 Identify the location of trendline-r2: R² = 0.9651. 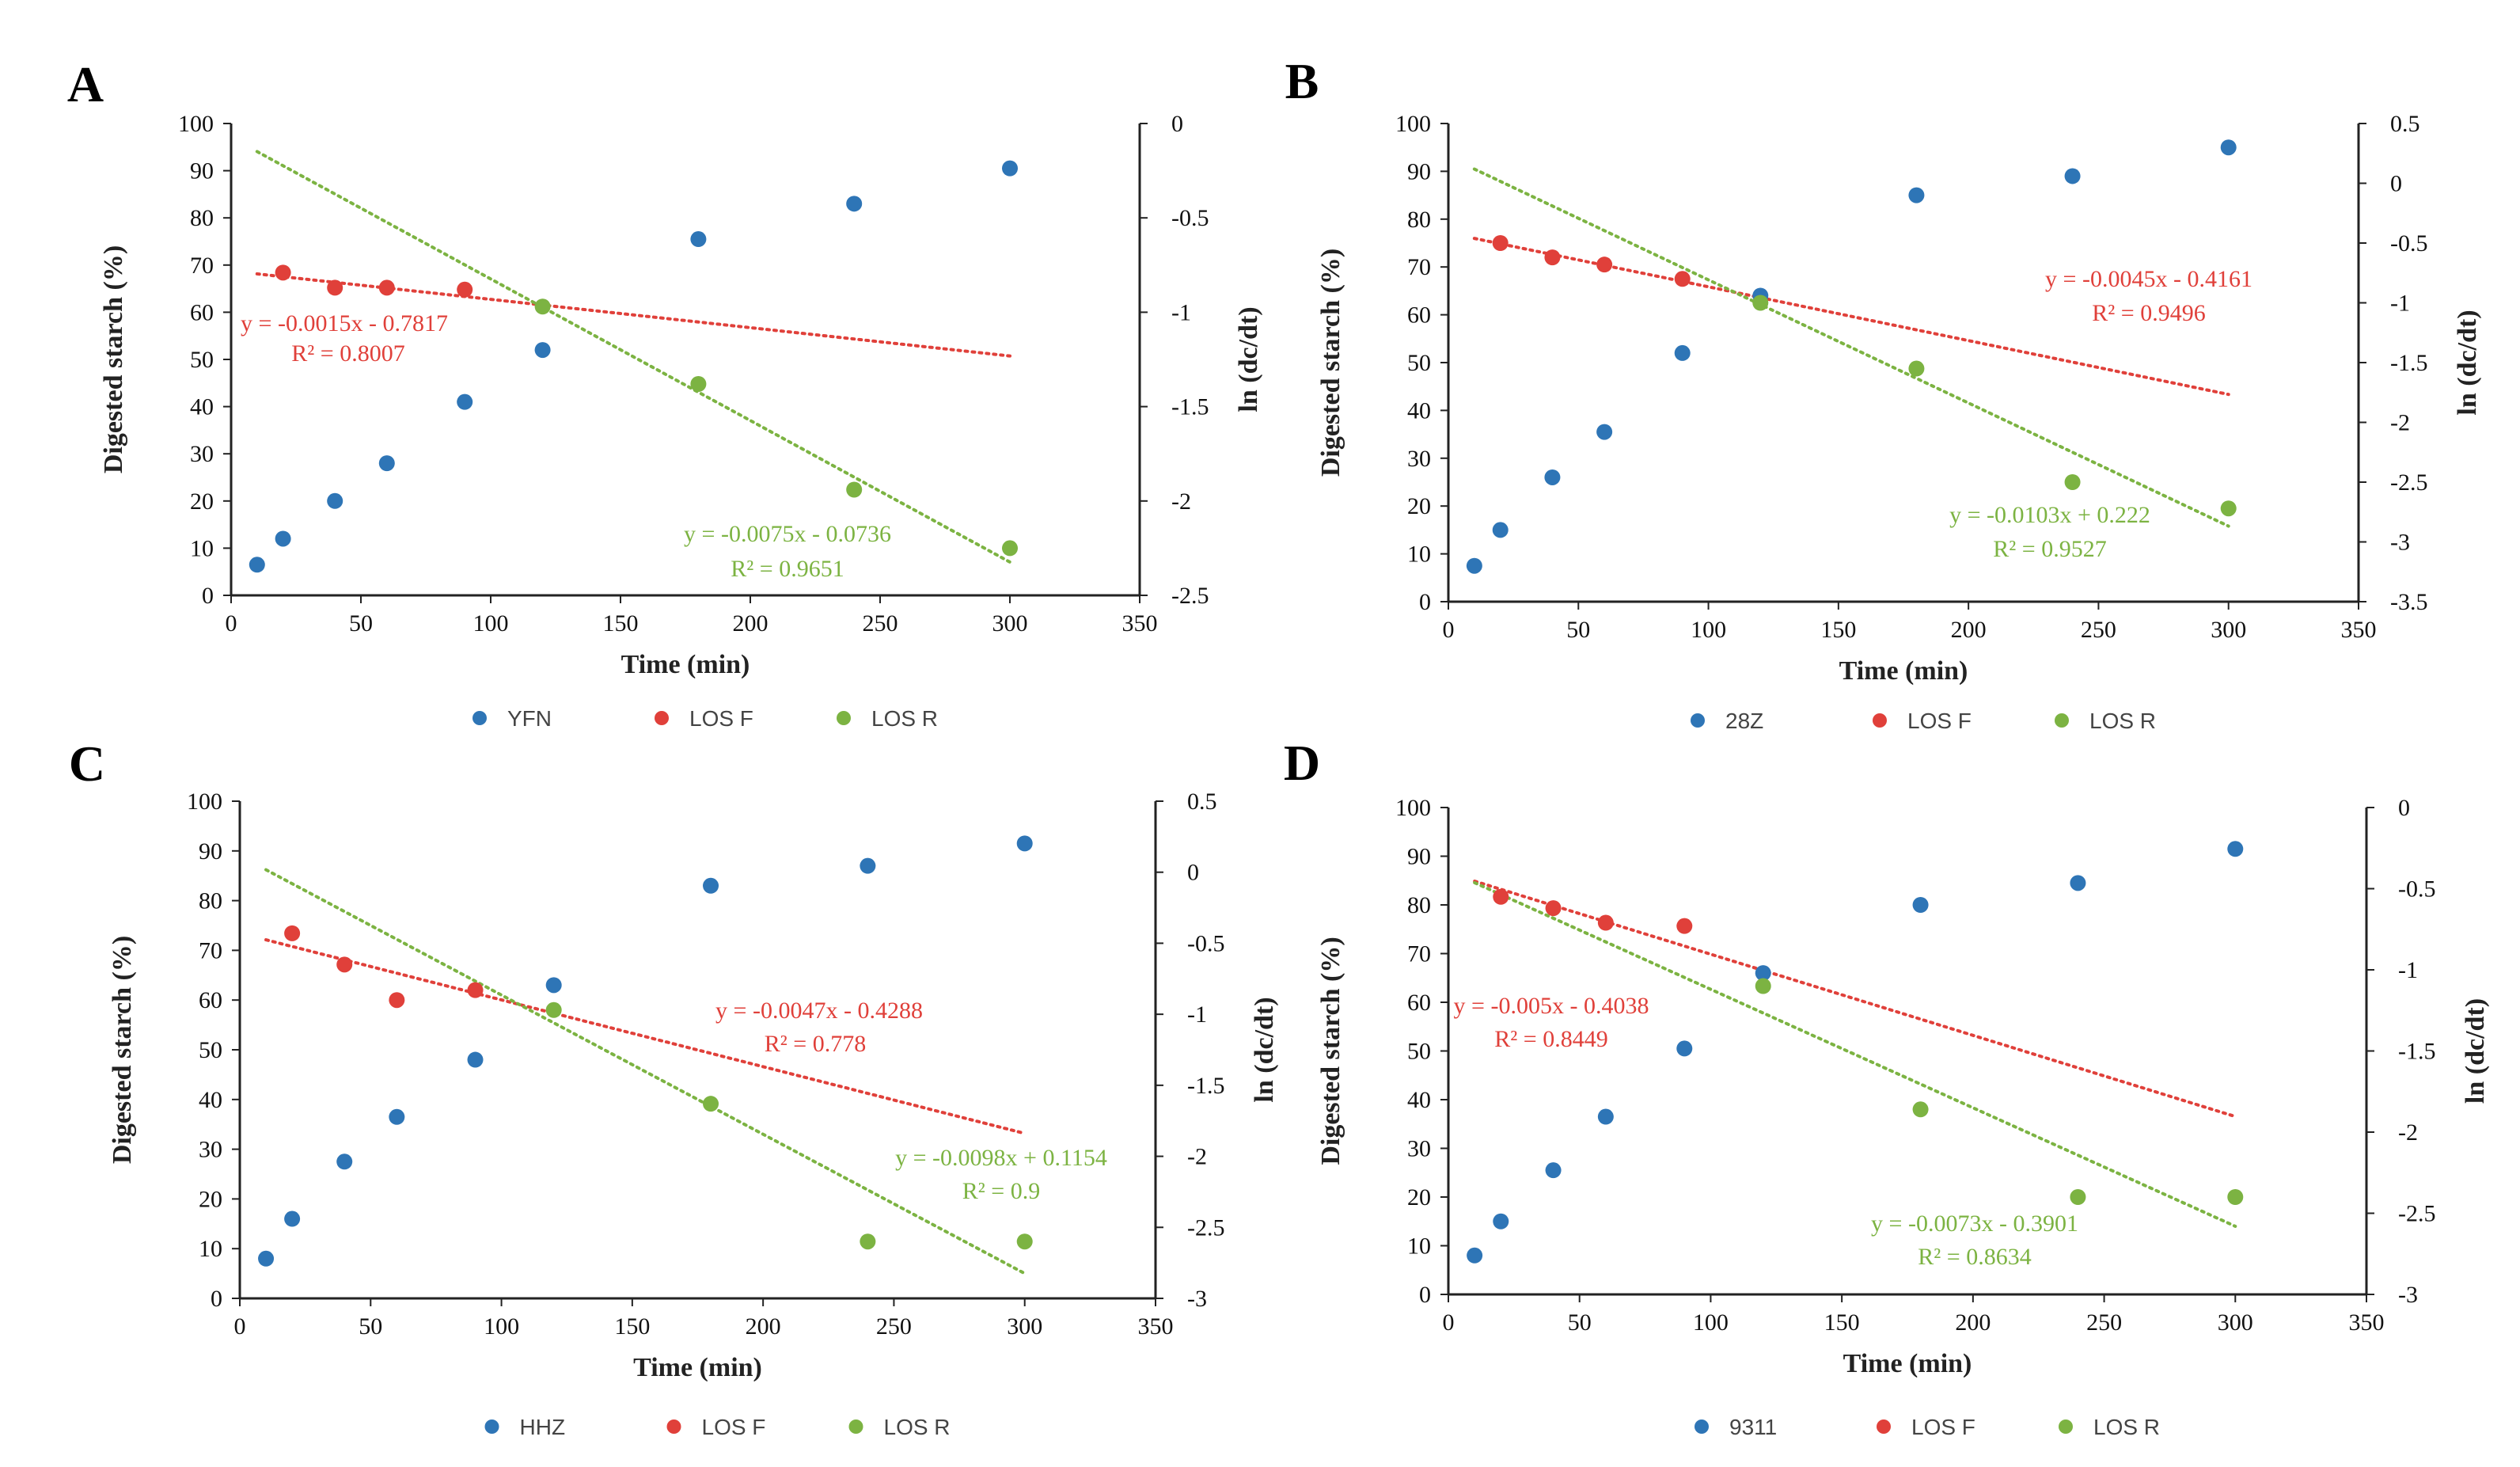
(787, 569).